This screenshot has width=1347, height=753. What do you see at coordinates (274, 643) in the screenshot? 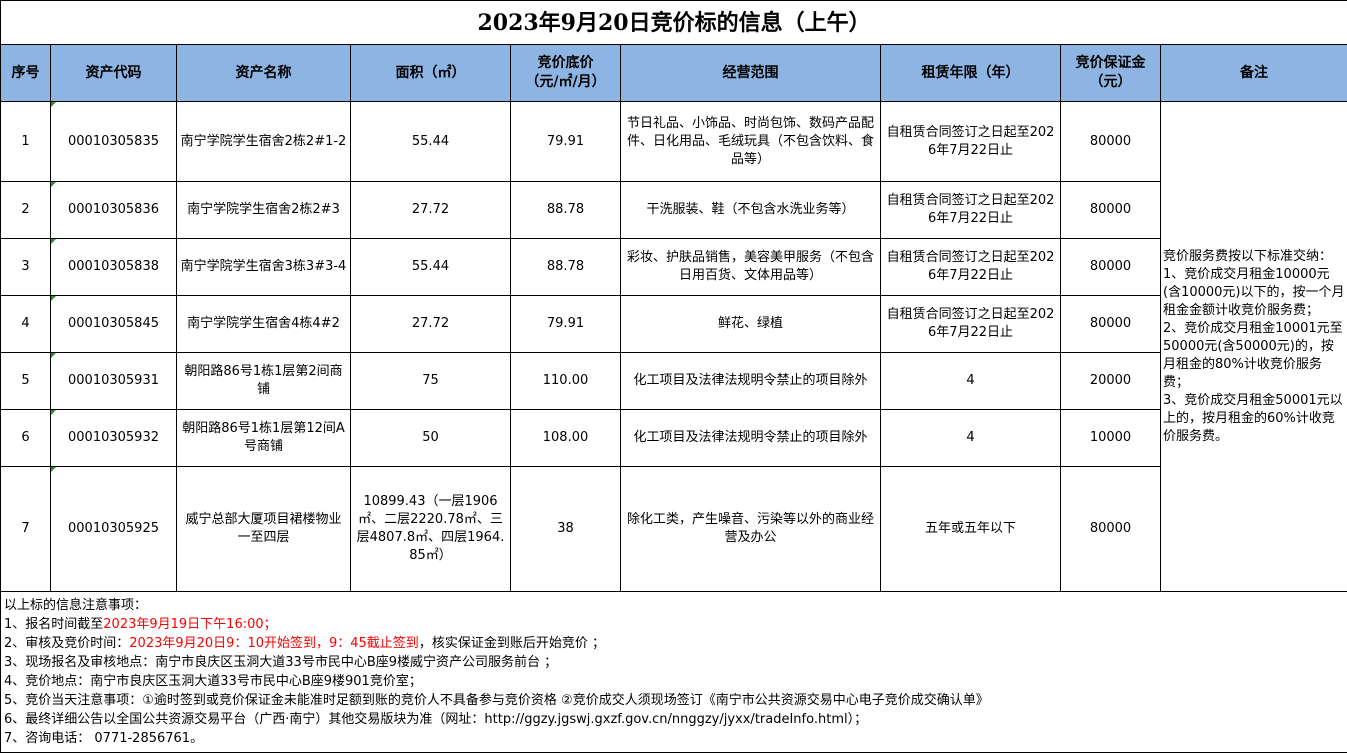
I see `highlight-text: 2023年9月20日9：10开始签到，9：45截止签到` at bounding box center [274, 643].